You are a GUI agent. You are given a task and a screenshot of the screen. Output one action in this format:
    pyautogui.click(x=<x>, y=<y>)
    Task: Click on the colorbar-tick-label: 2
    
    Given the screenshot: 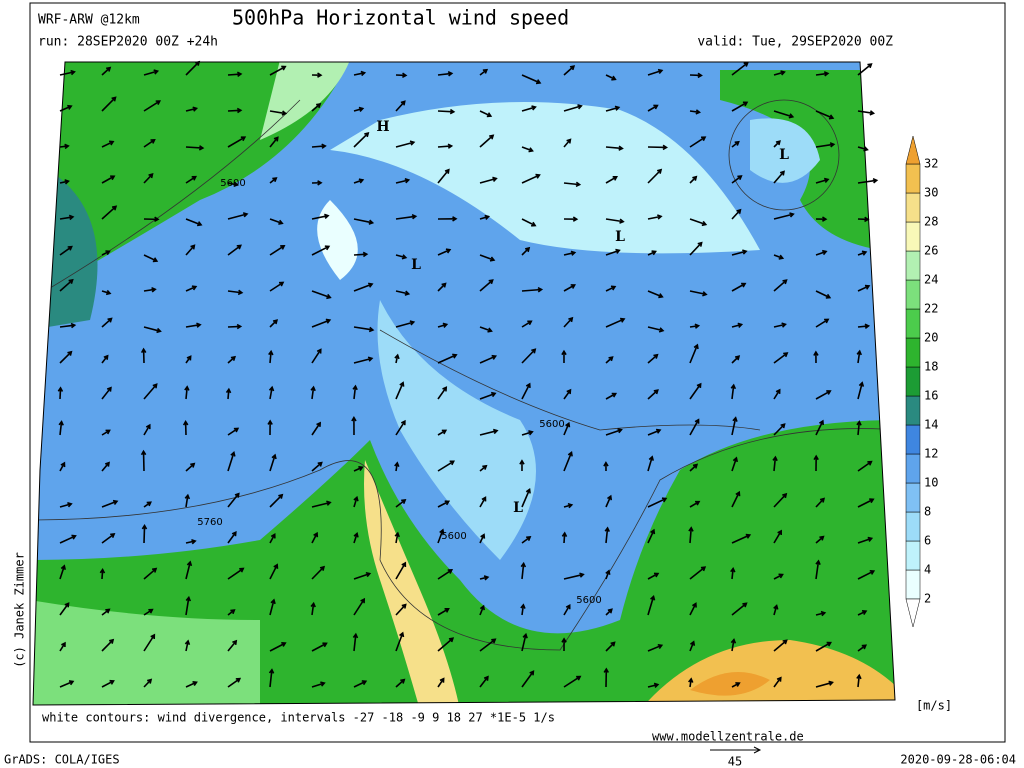 What is the action you would take?
    pyautogui.click(x=927, y=599)
    